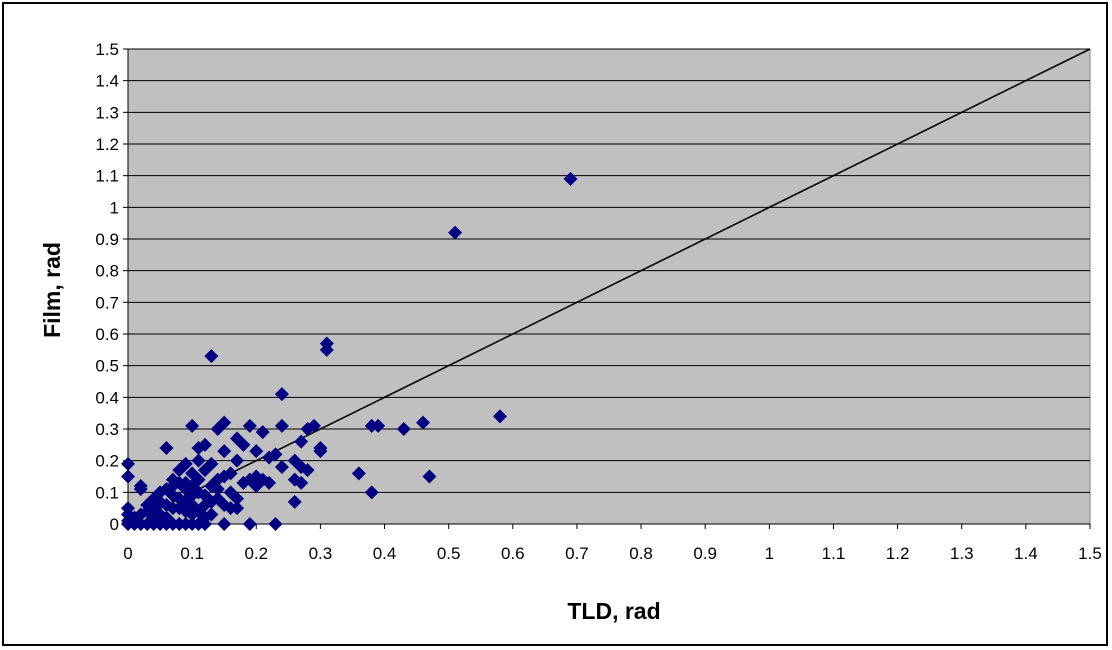 Image resolution: width=1112 pixels, height=650 pixels. I want to click on y-tick-label: 0.7, so click(107, 302).